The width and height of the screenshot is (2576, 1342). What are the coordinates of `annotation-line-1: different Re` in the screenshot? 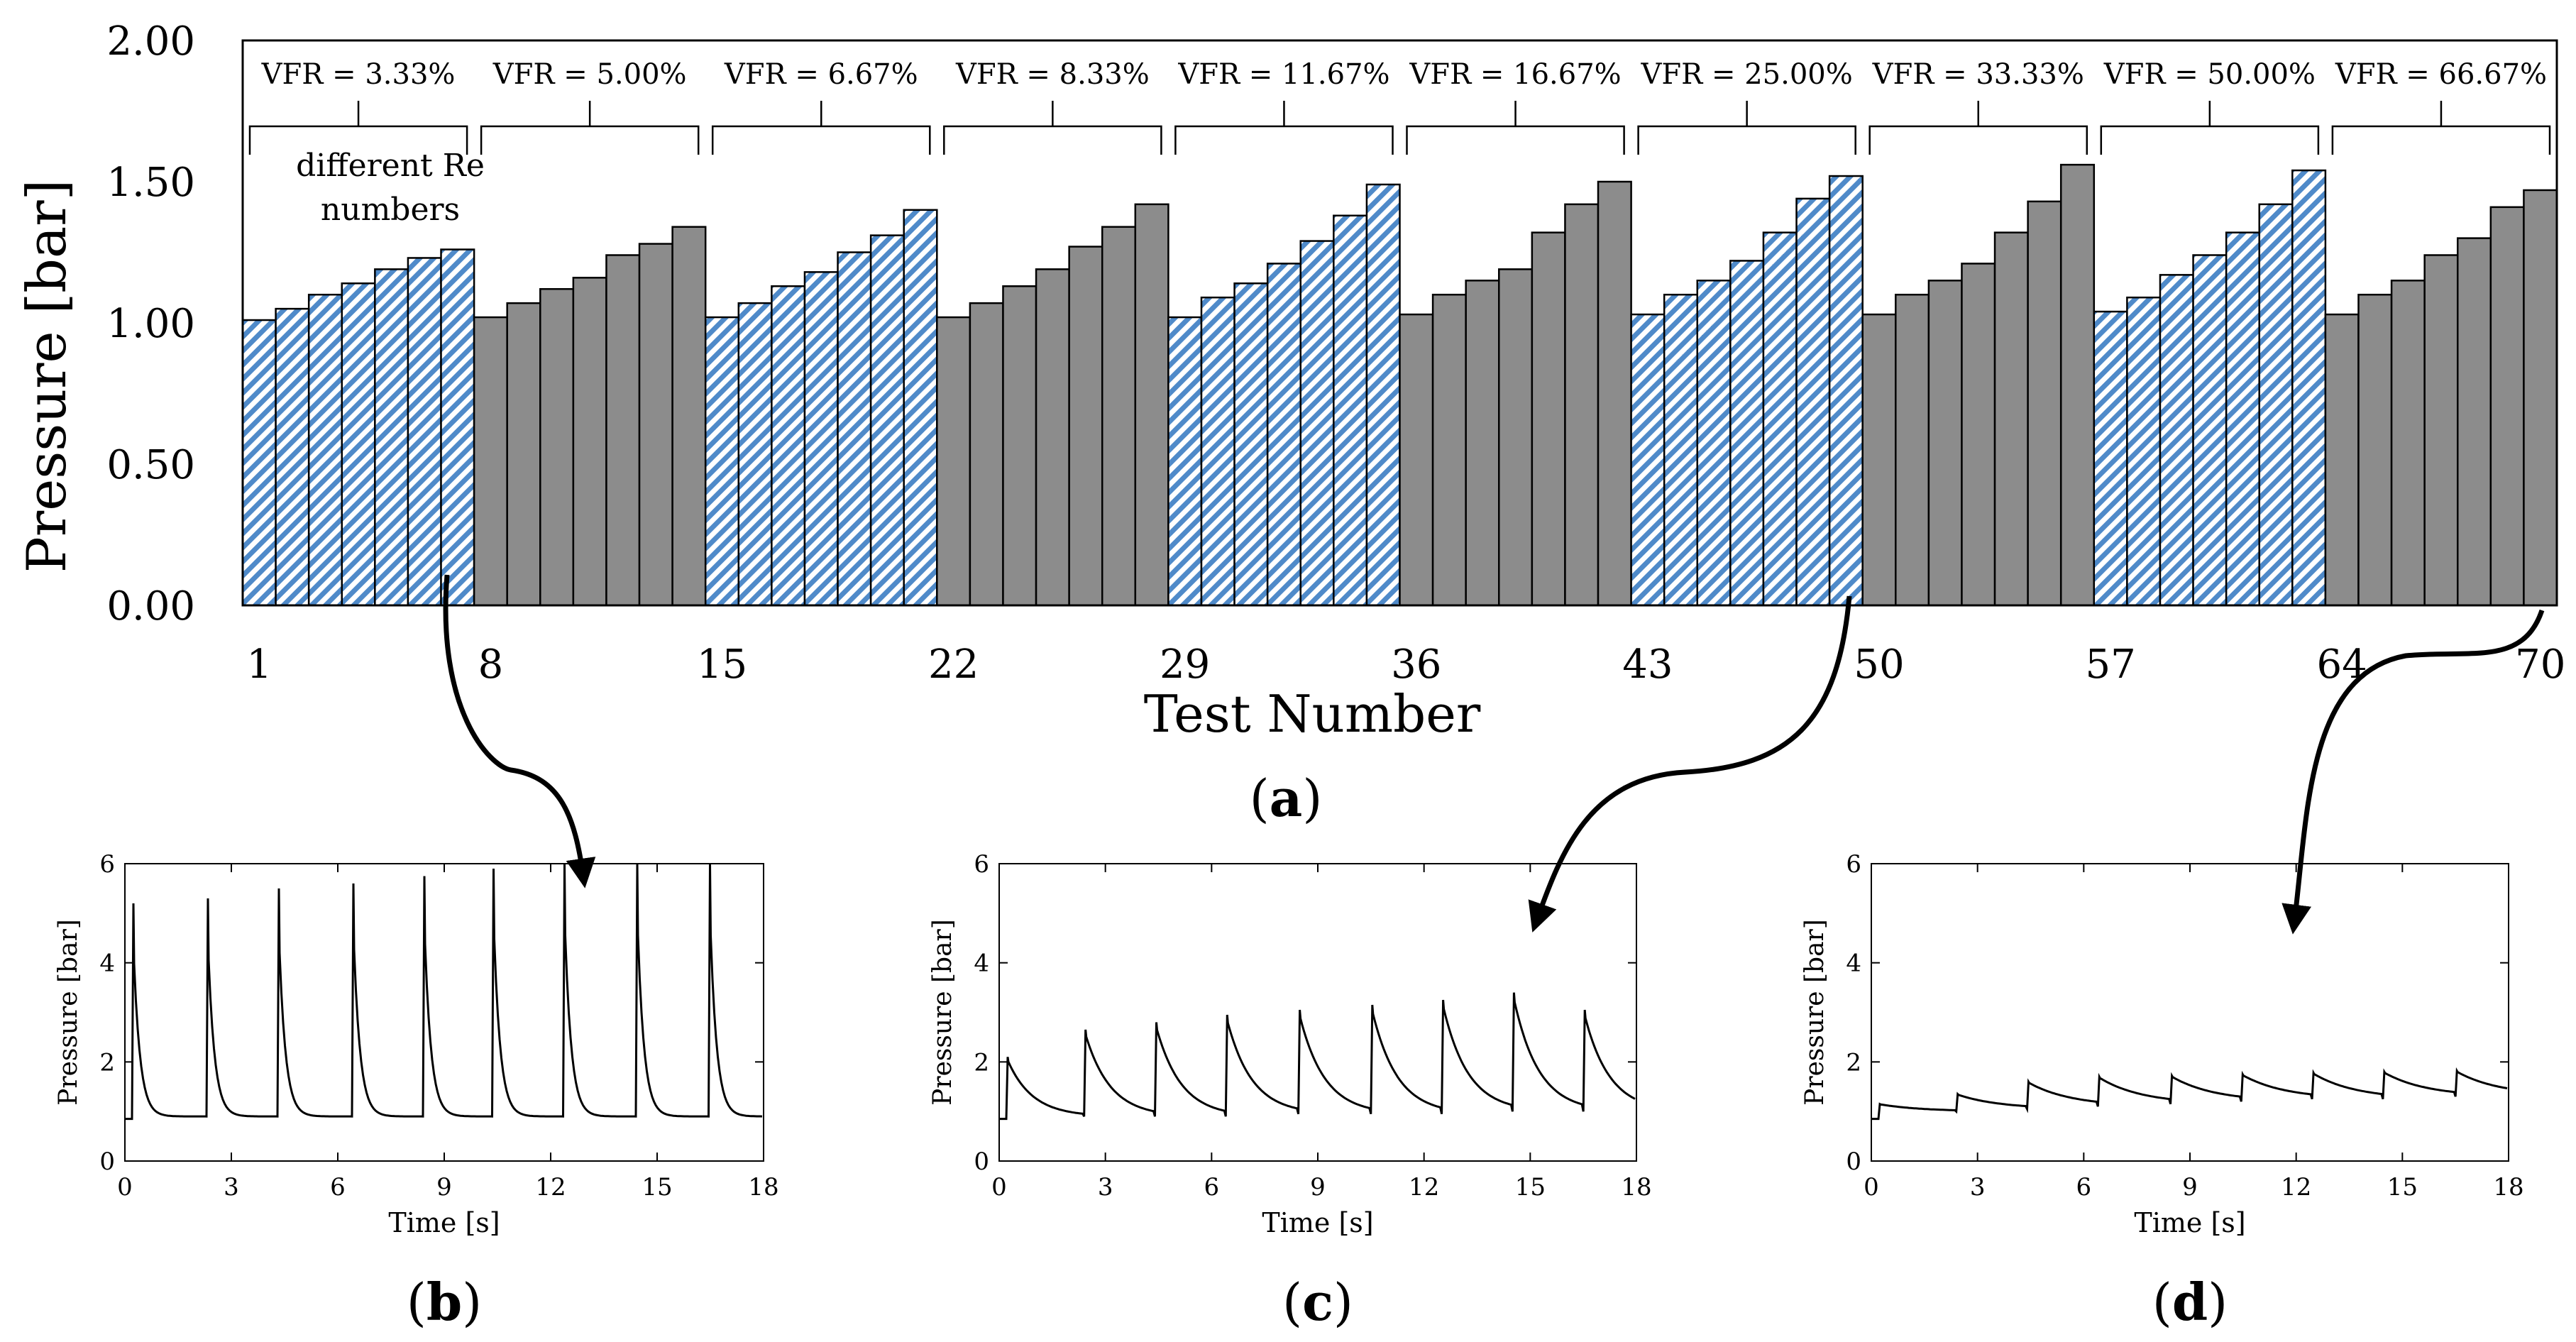 It's located at (390, 166).